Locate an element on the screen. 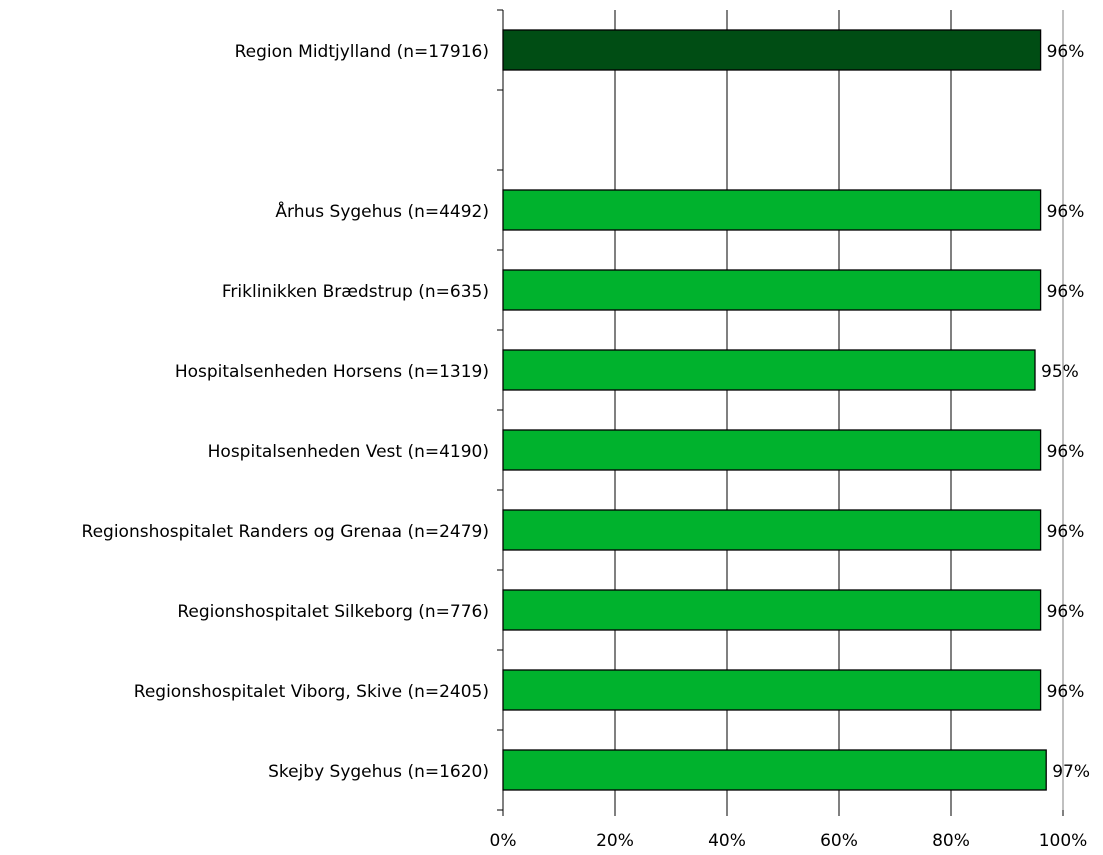  value-label-0: 96% is located at coordinates (1066, 52).